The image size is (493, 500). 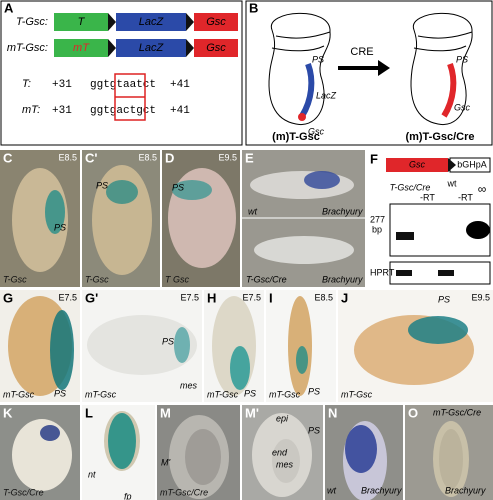 I want to click on lane-label: T-Gsc/Cre, so click(x=410, y=187).